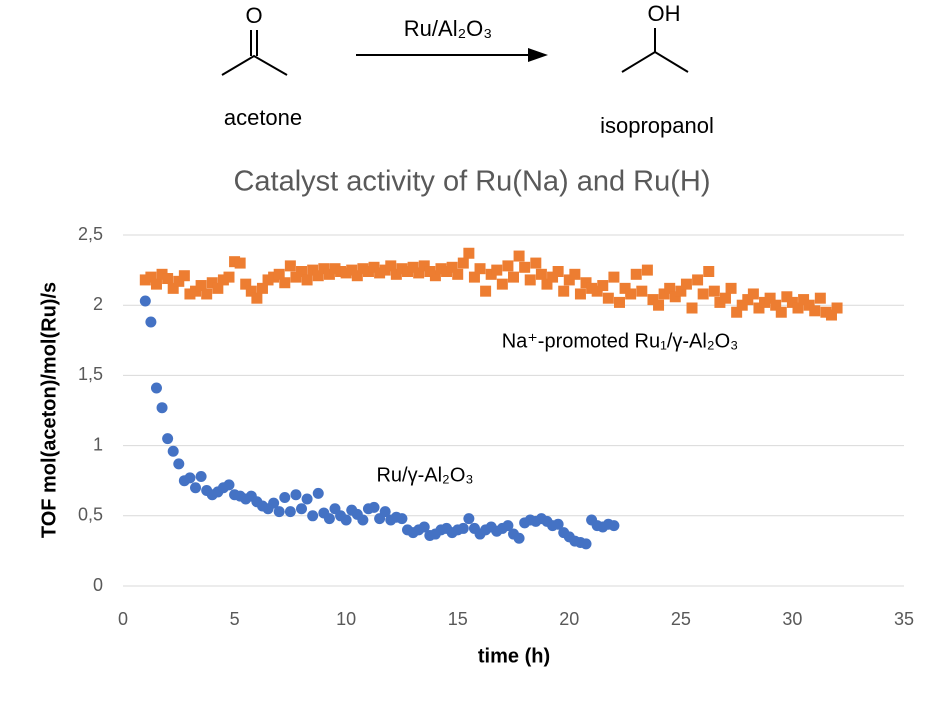 The height and width of the screenshot is (704, 945). Describe the element at coordinates (664, 13) in the screenshot. I see `atom-label: OH` at that location.